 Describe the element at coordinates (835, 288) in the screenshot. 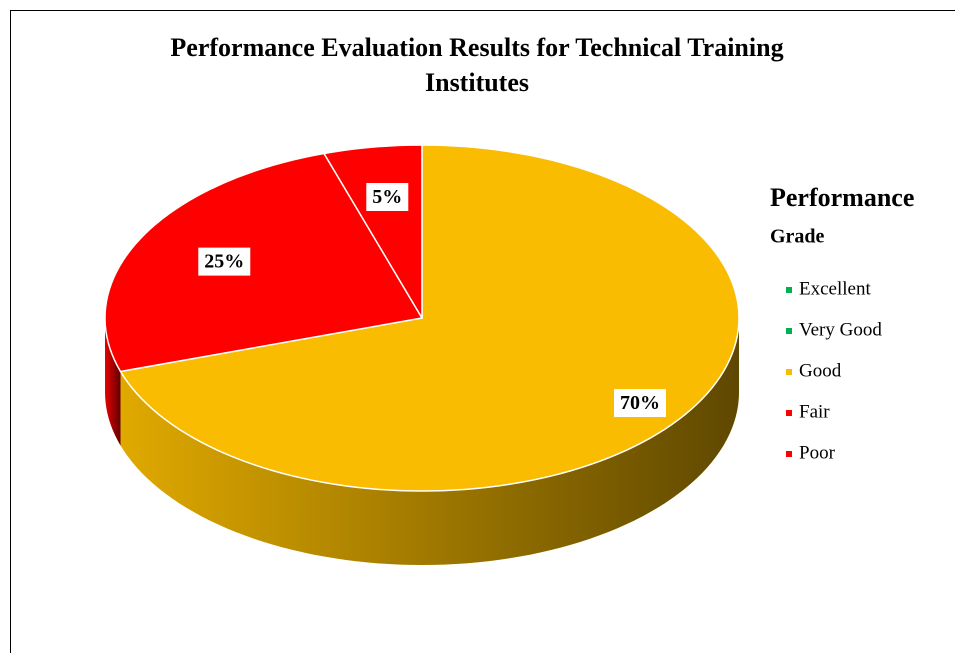

I see `legend-label: Excellent` at that location.